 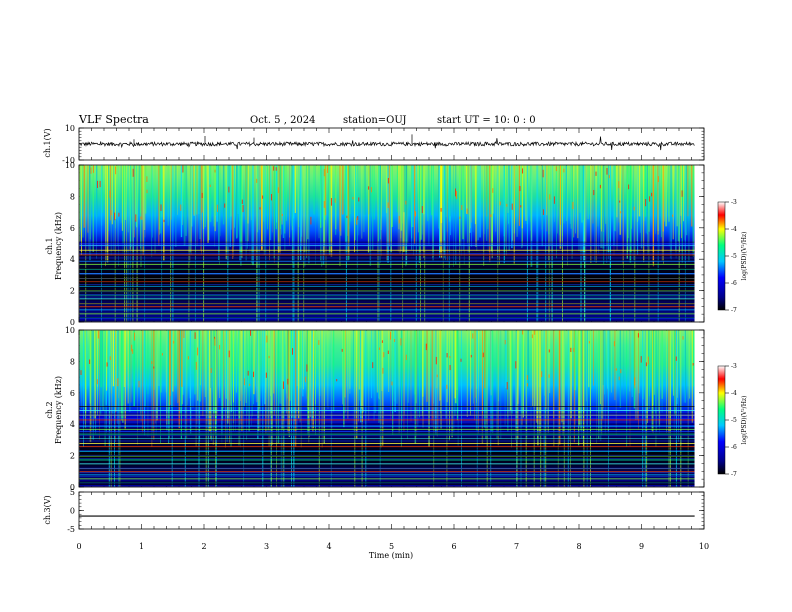 What do you see at coordinates (744, 420) in the screenshot?
I see `ch2-colorbar-label: log(PSD)(V²/Hz)` at bounding box center [744, 420].